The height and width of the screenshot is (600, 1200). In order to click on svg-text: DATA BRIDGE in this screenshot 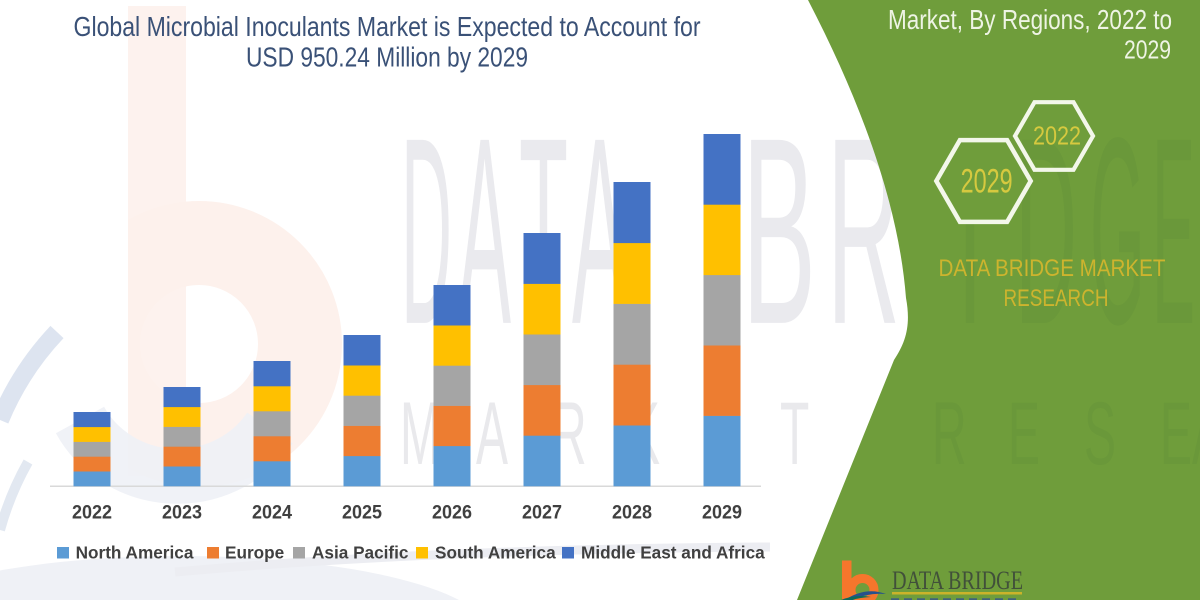, I will do `click(957, 580)`.